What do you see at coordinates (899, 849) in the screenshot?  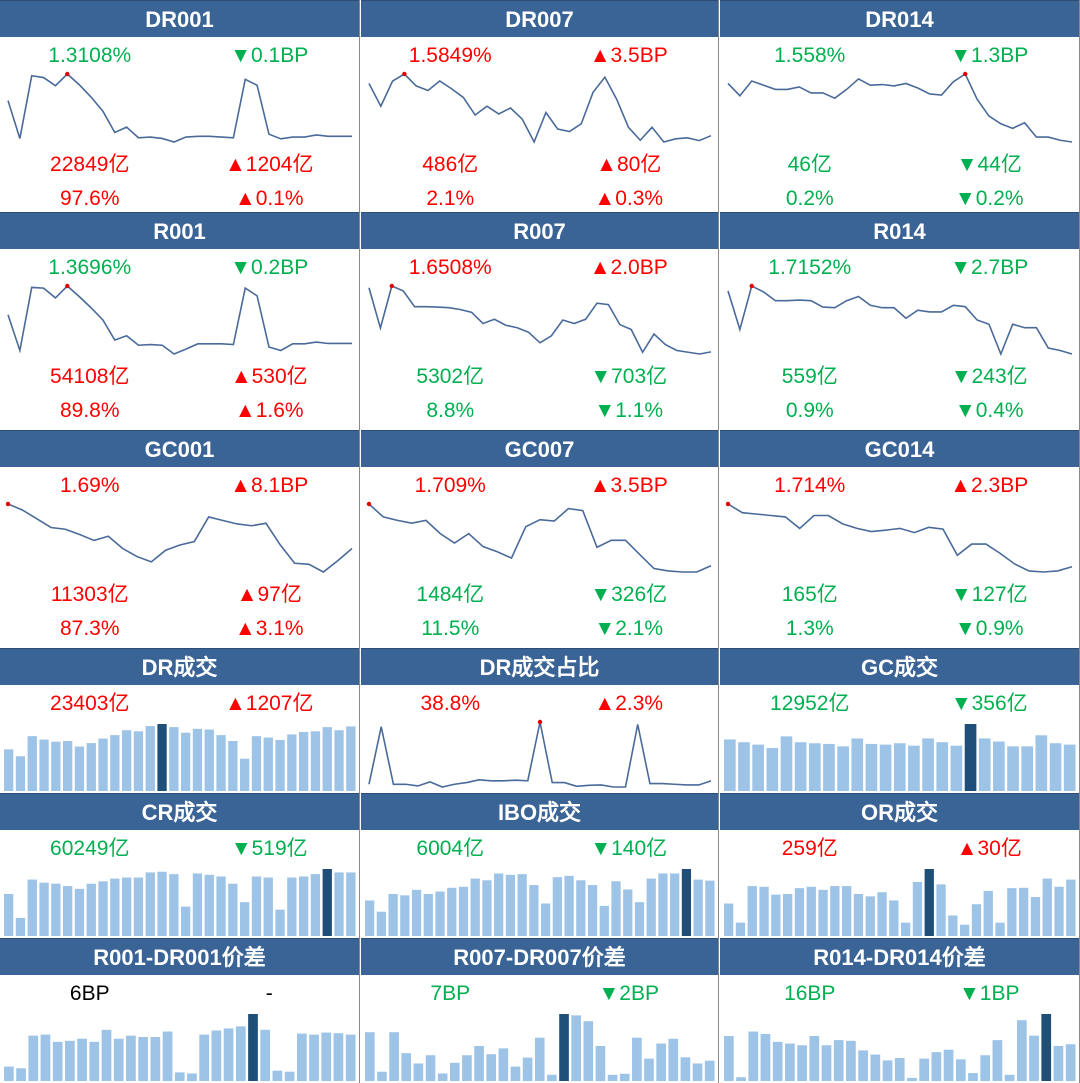 I see `rate-row: 259亿 ▲30亿` at bounding box center [899, 849].